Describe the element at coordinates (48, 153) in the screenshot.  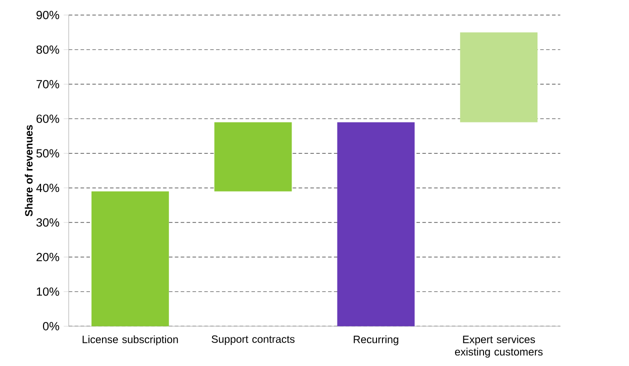
I see `y-tick-label: 50%` at that location.